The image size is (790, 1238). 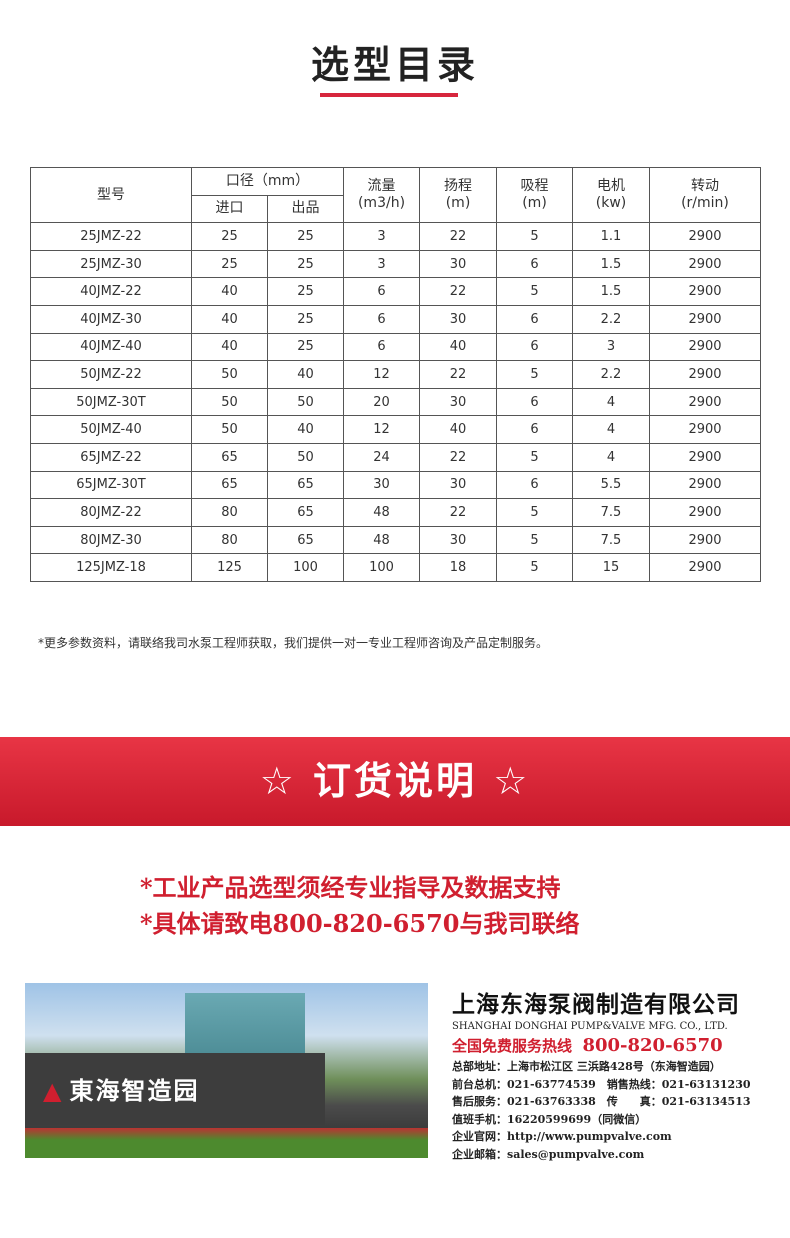 I want to click on table-cell: 65JMZ-30T, so click(x=111, y=485).